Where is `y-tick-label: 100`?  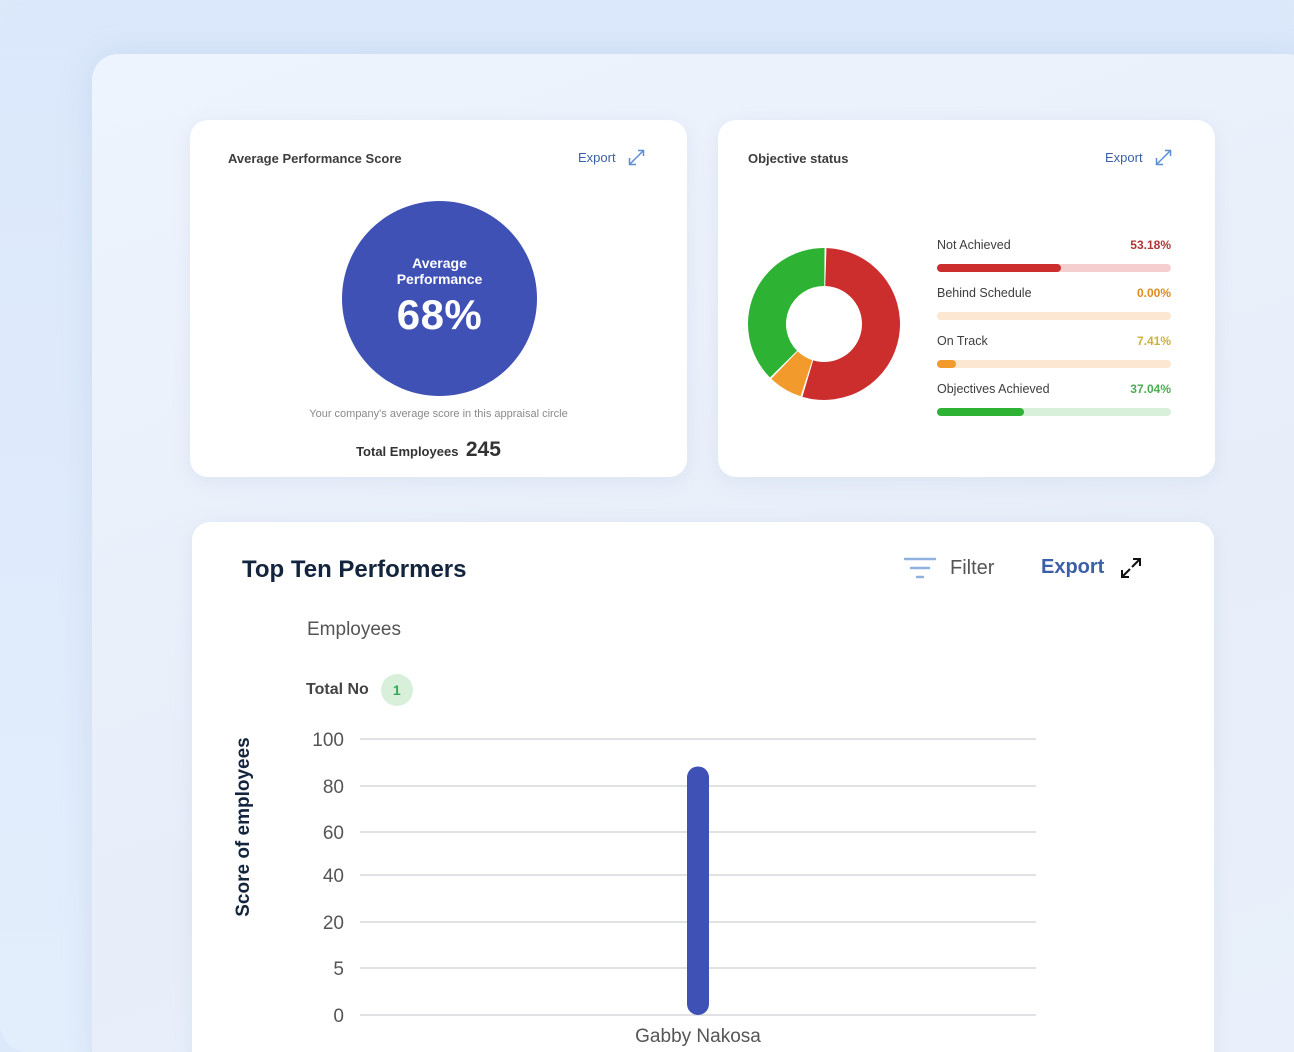
y-tick-label: 100 is located at coordinates (328, 740).